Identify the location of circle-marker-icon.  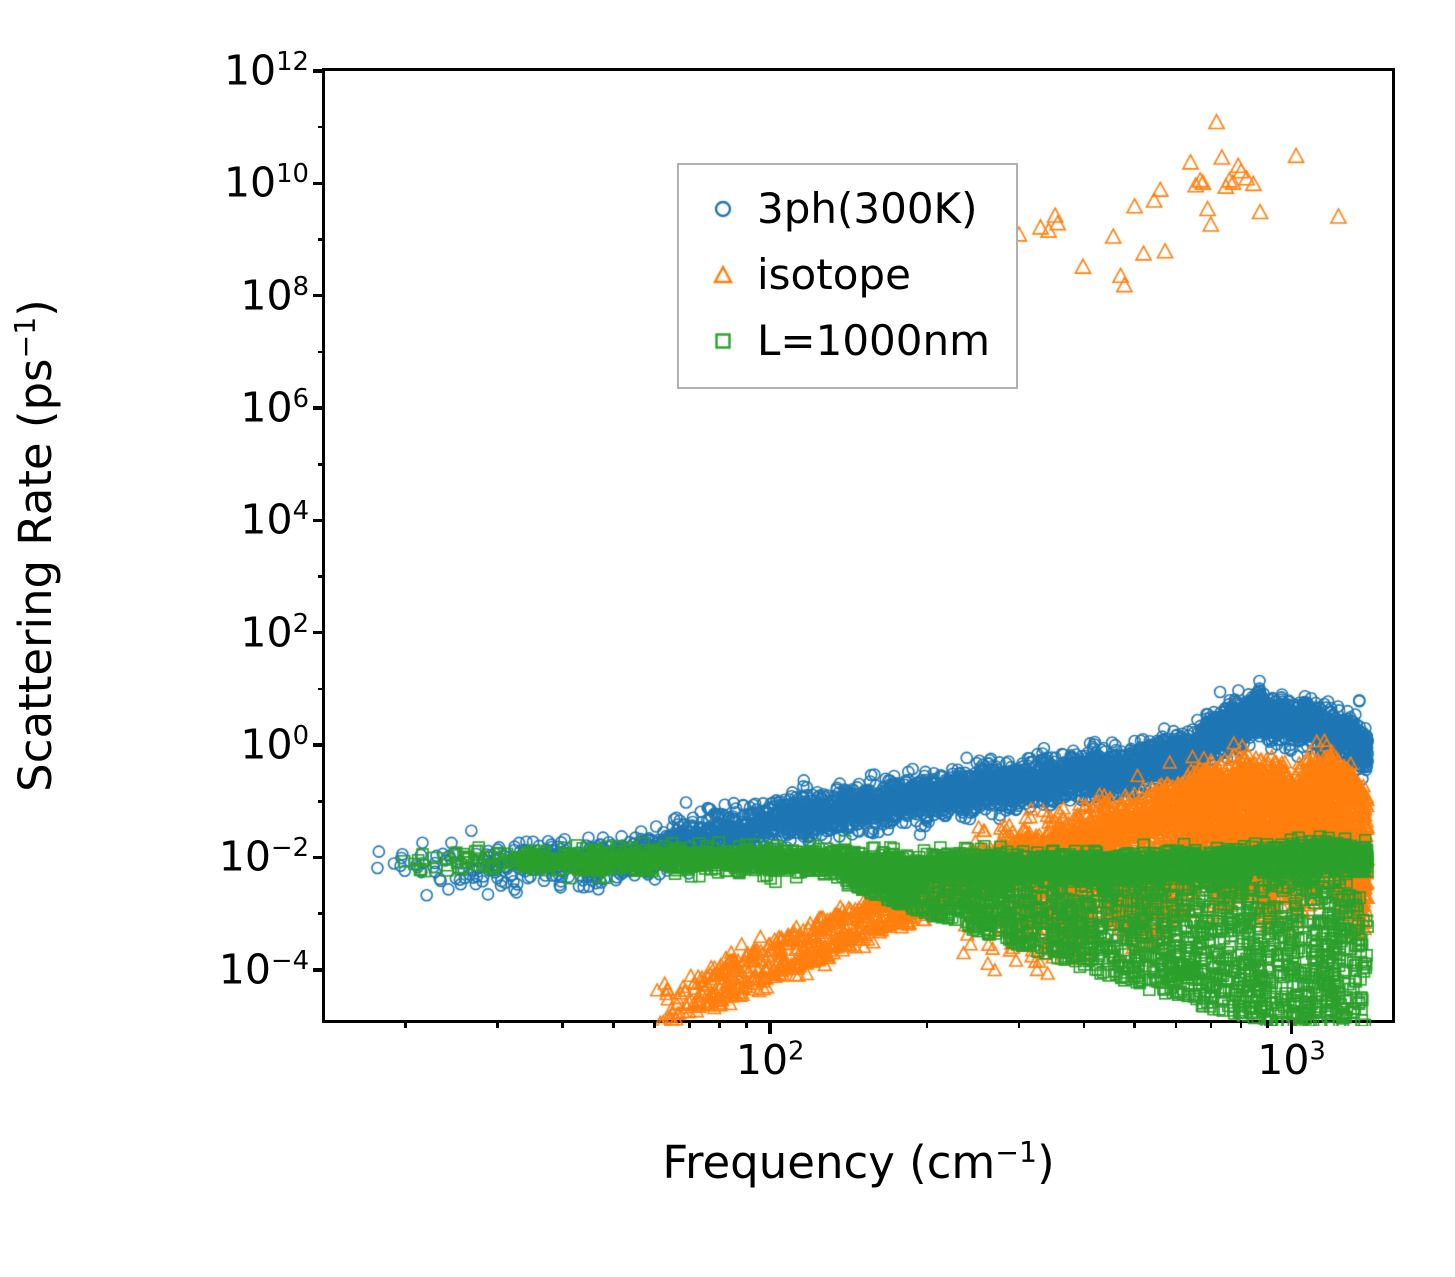
(723, 209).